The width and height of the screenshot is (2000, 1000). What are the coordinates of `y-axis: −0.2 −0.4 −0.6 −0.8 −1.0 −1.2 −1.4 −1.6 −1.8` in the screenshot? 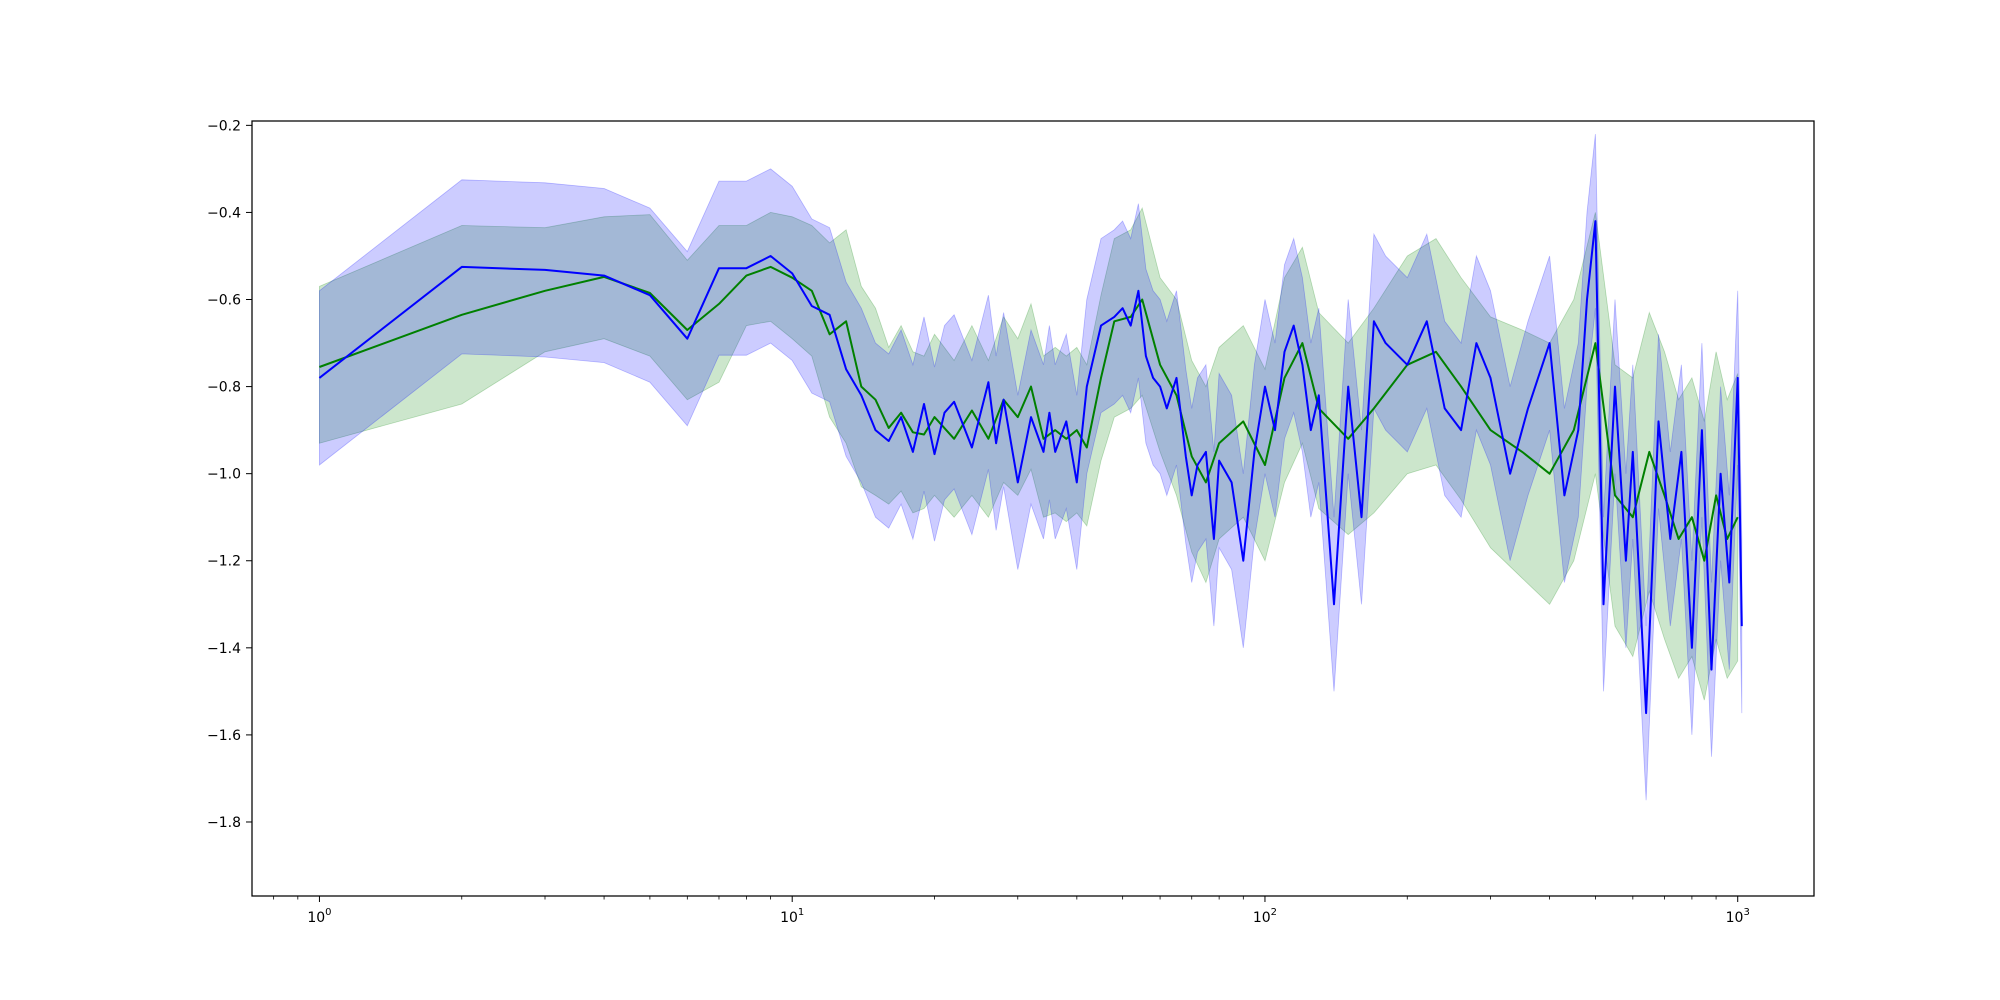 It's located at (229, 474).